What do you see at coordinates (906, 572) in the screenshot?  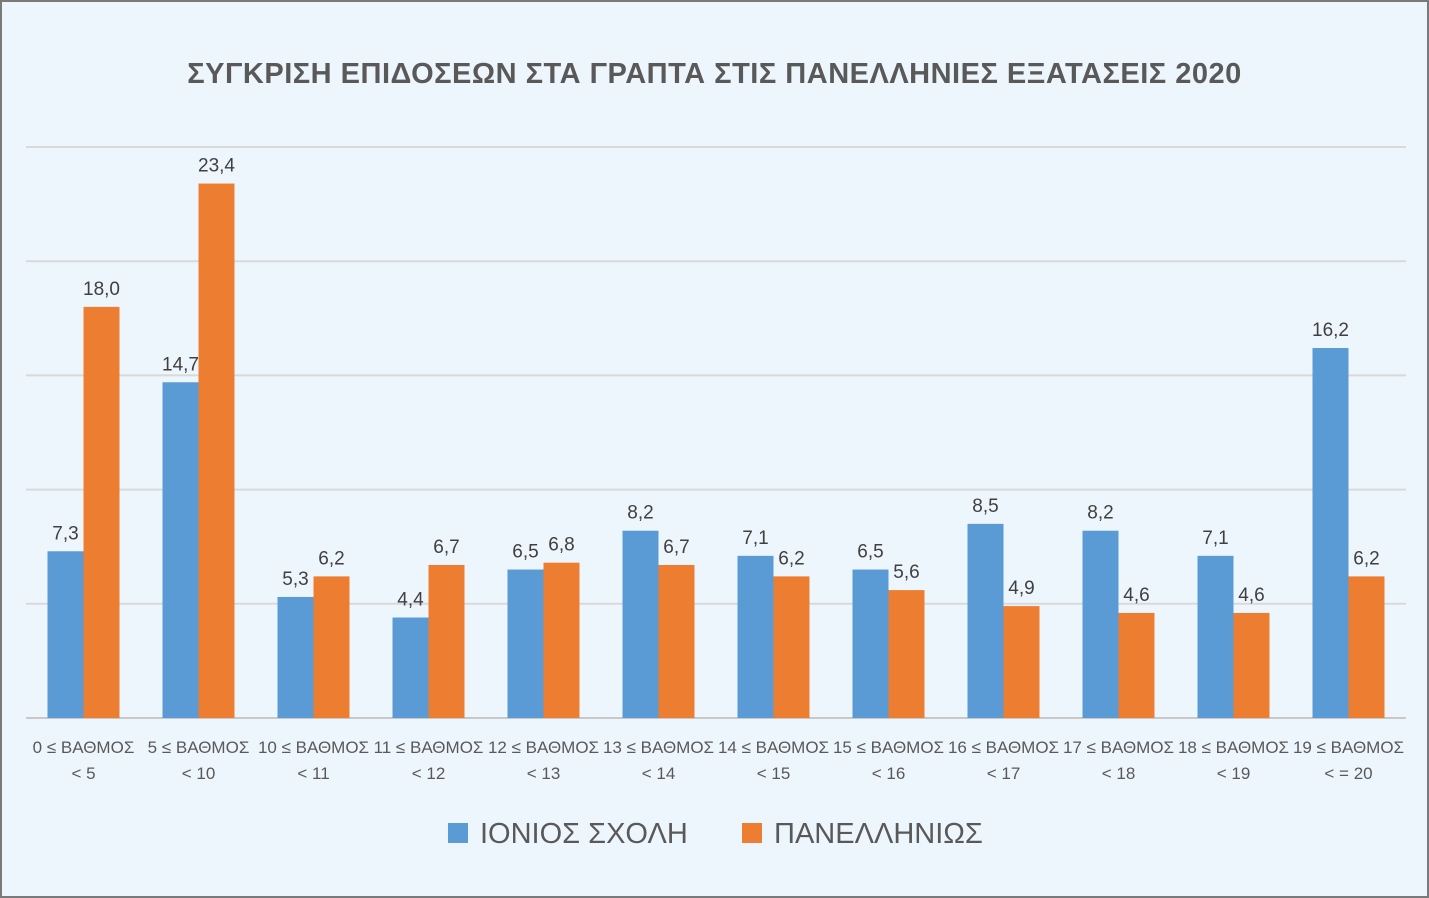 I see `data-label: 5,6` at bounding box center [906, 572].